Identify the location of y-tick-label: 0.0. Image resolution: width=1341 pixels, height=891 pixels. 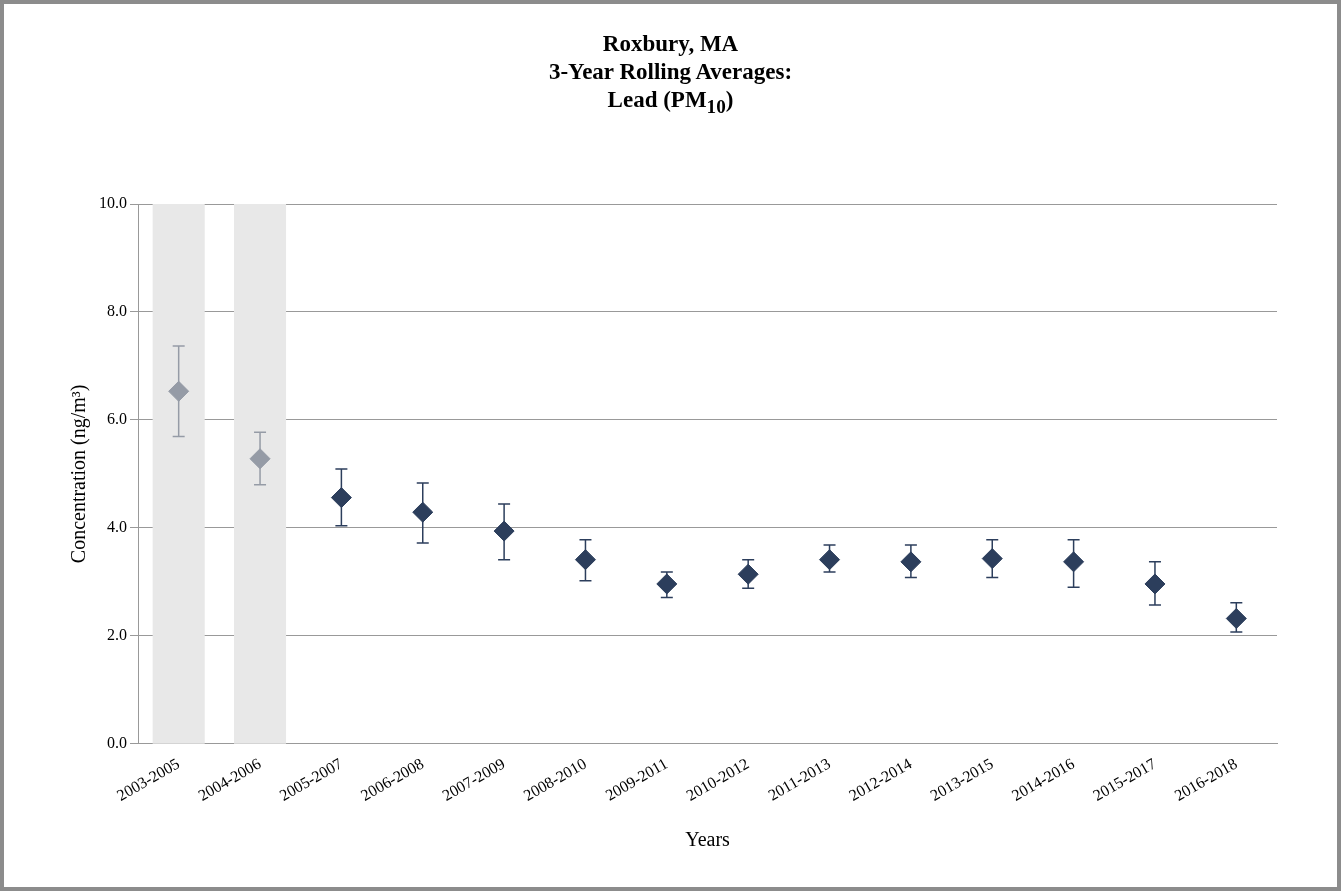
(117, 742).